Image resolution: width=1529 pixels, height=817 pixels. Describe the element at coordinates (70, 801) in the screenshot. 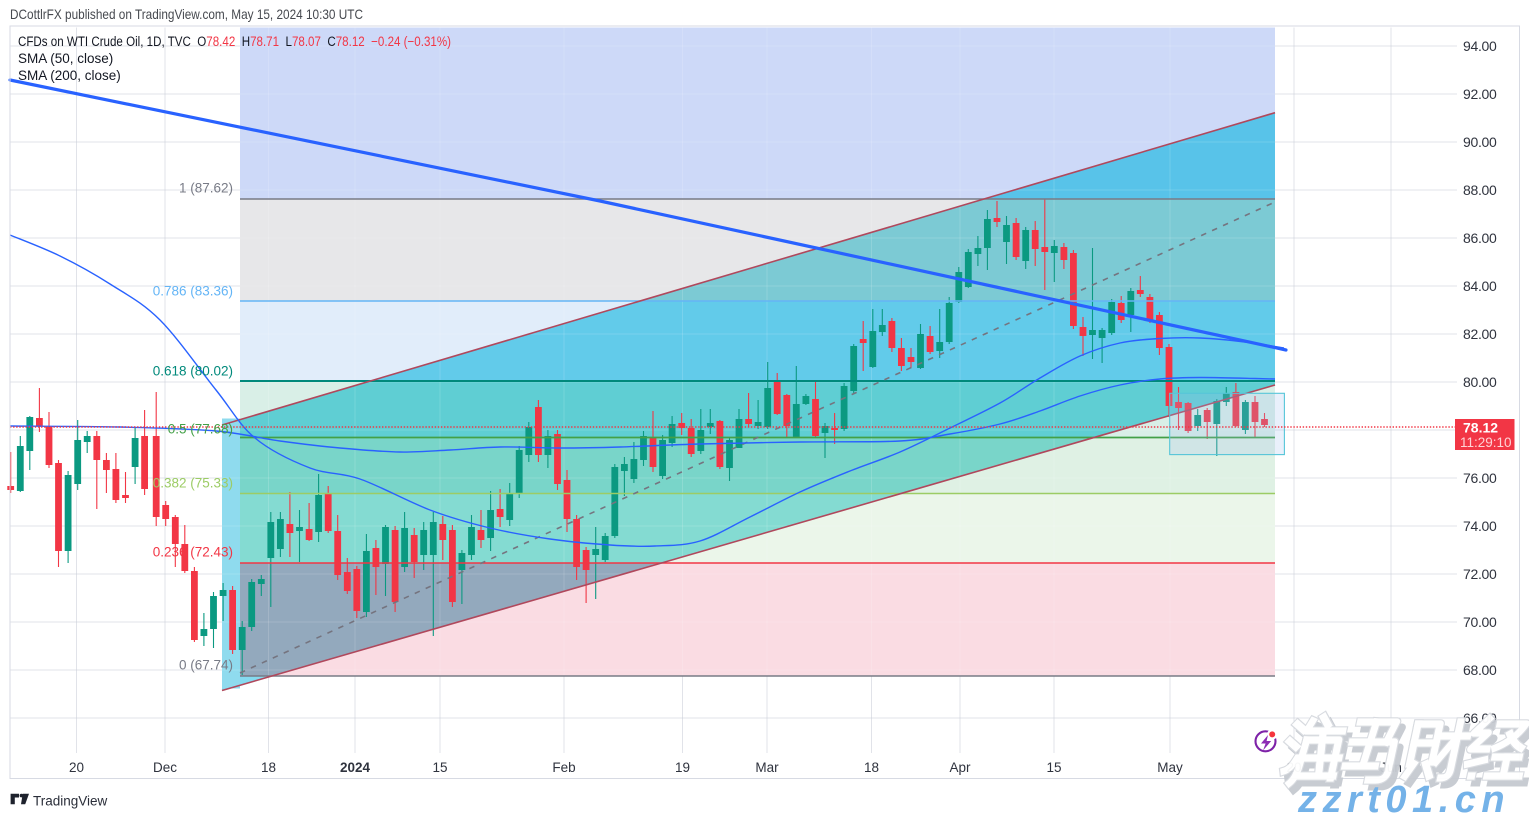

I see `svg-text: TradingView` at that location.